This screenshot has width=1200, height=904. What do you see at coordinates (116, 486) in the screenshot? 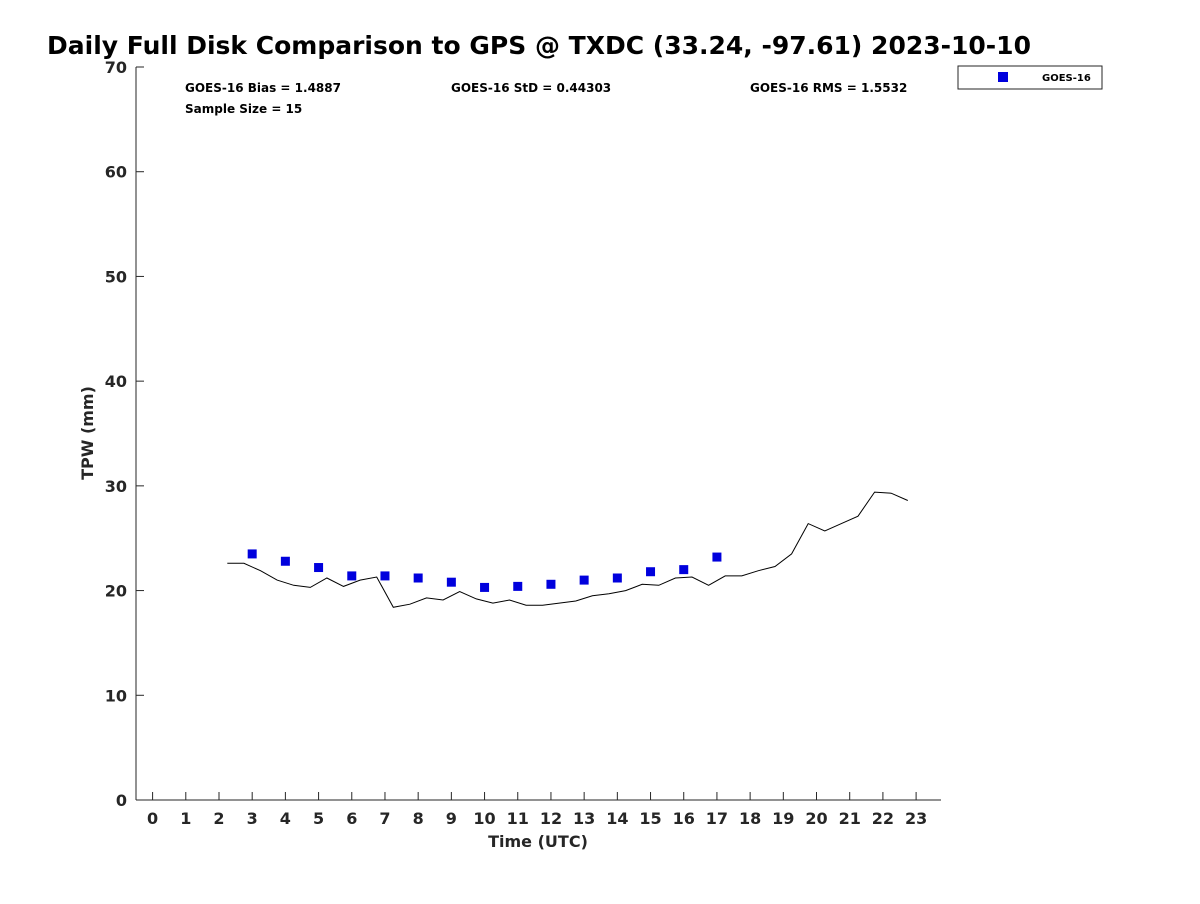
I see `y-tick-label: 30` at bounding box center [116, 486].